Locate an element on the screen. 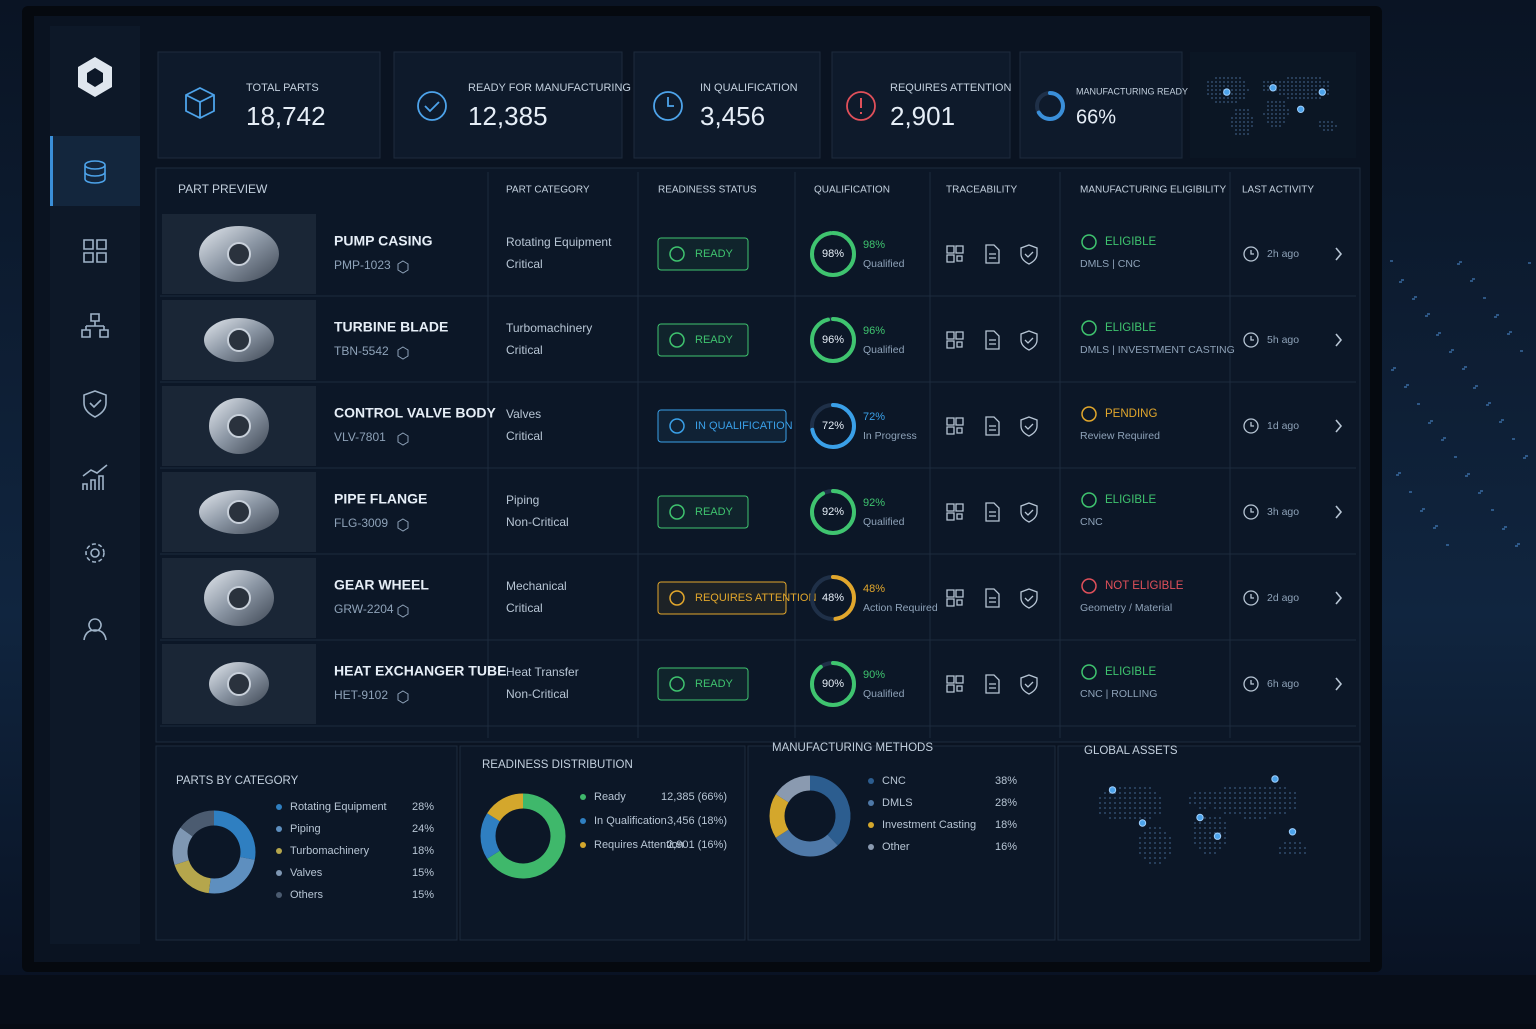 This screenshot has height=1029, width=1536. part-code: TBN-5542 is located at coordinates (361, 351).